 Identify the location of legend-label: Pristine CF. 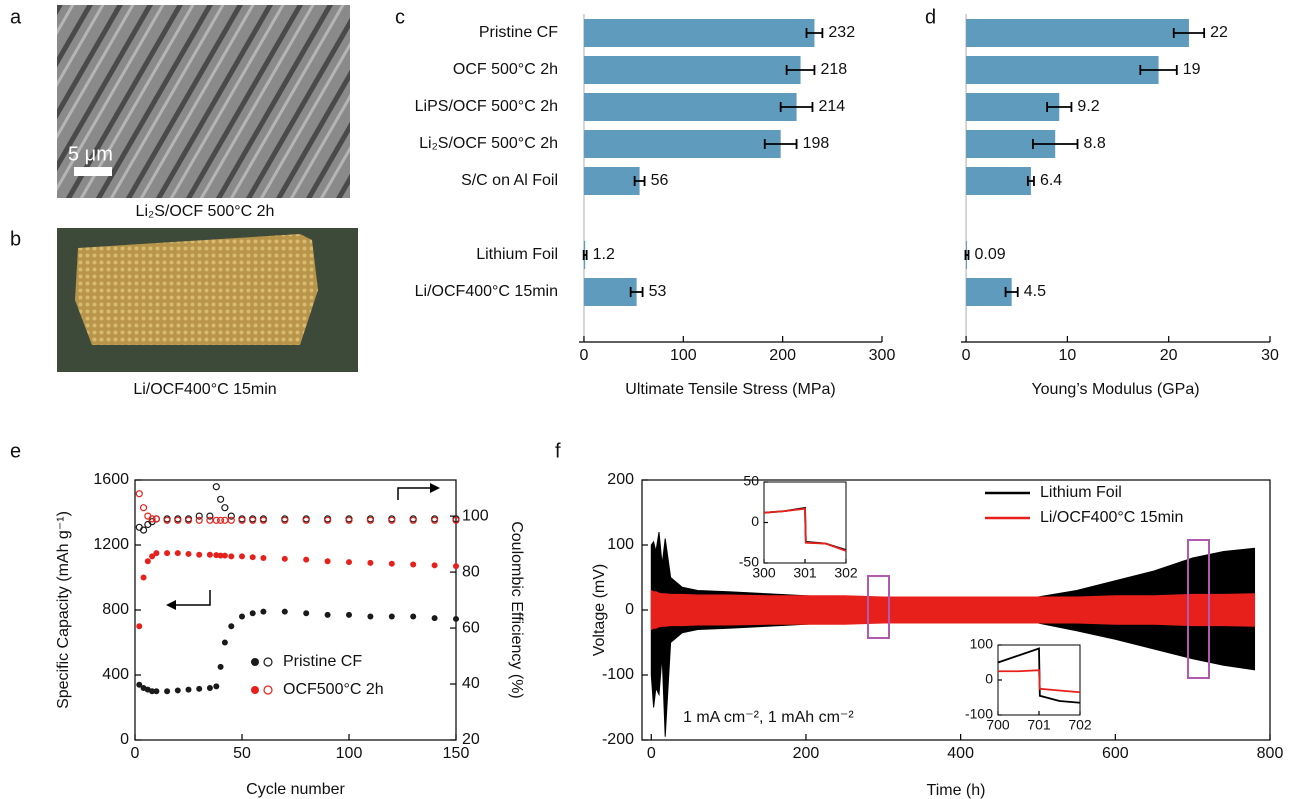
(322, 661).